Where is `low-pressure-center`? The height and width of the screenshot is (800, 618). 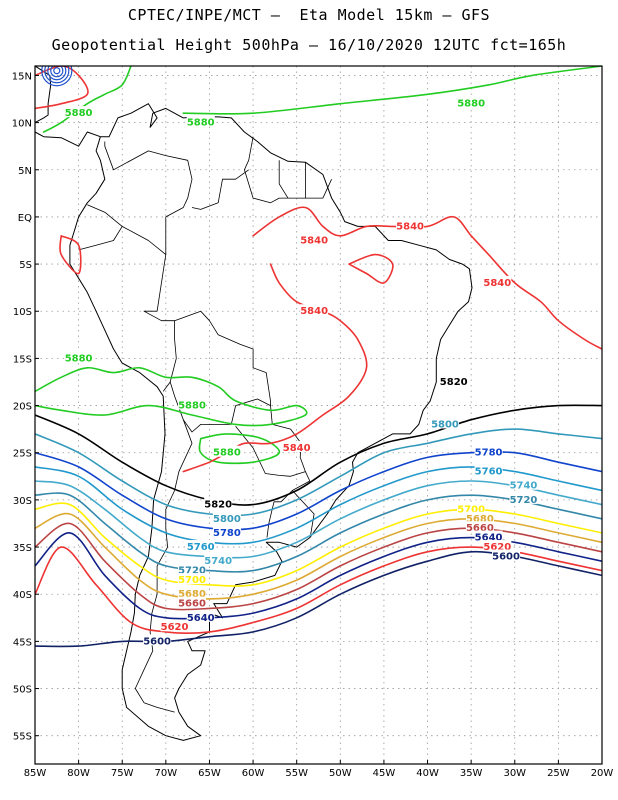
low-pressure-center is located at coordinates (57, 76).